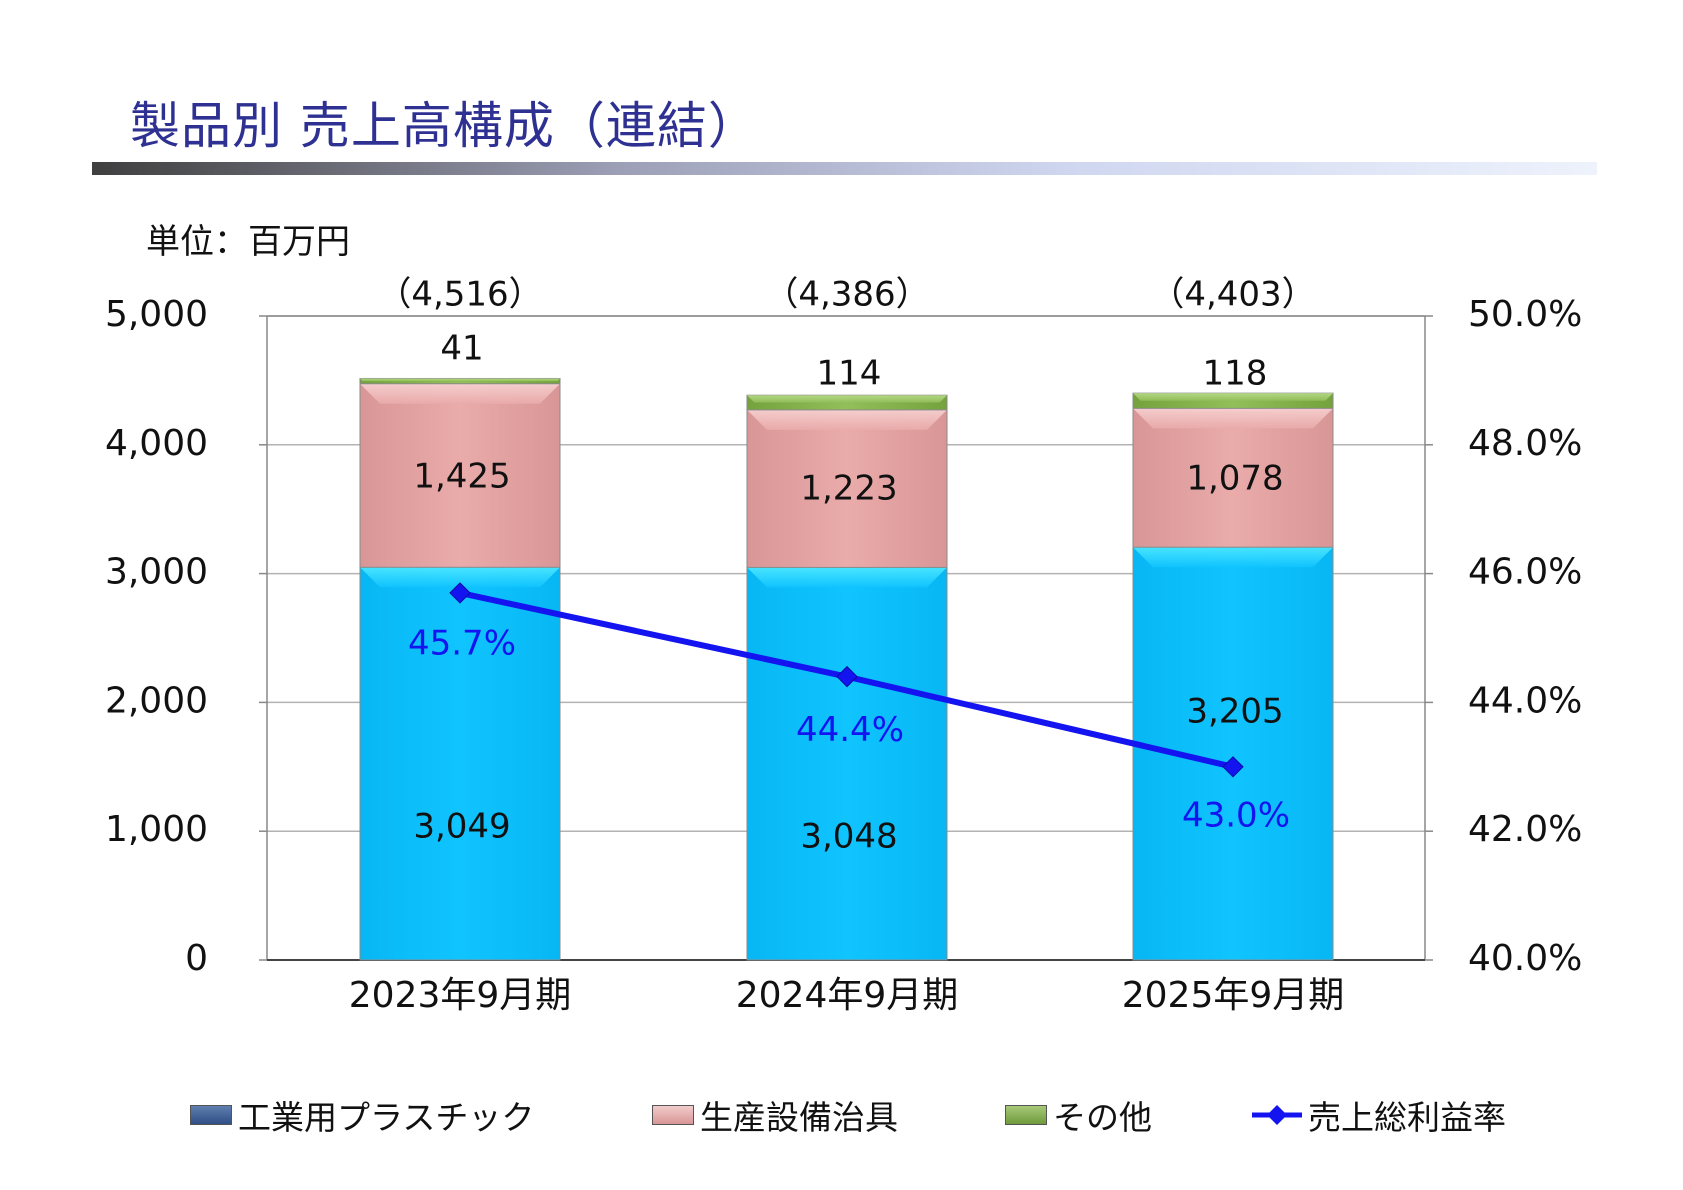 This screenshot has height=1190, width=1683. What do you see at coordinates (1232, 295) in the screenshot?
I see `total-label: （4,403）` at bounding box center [1232, 295].